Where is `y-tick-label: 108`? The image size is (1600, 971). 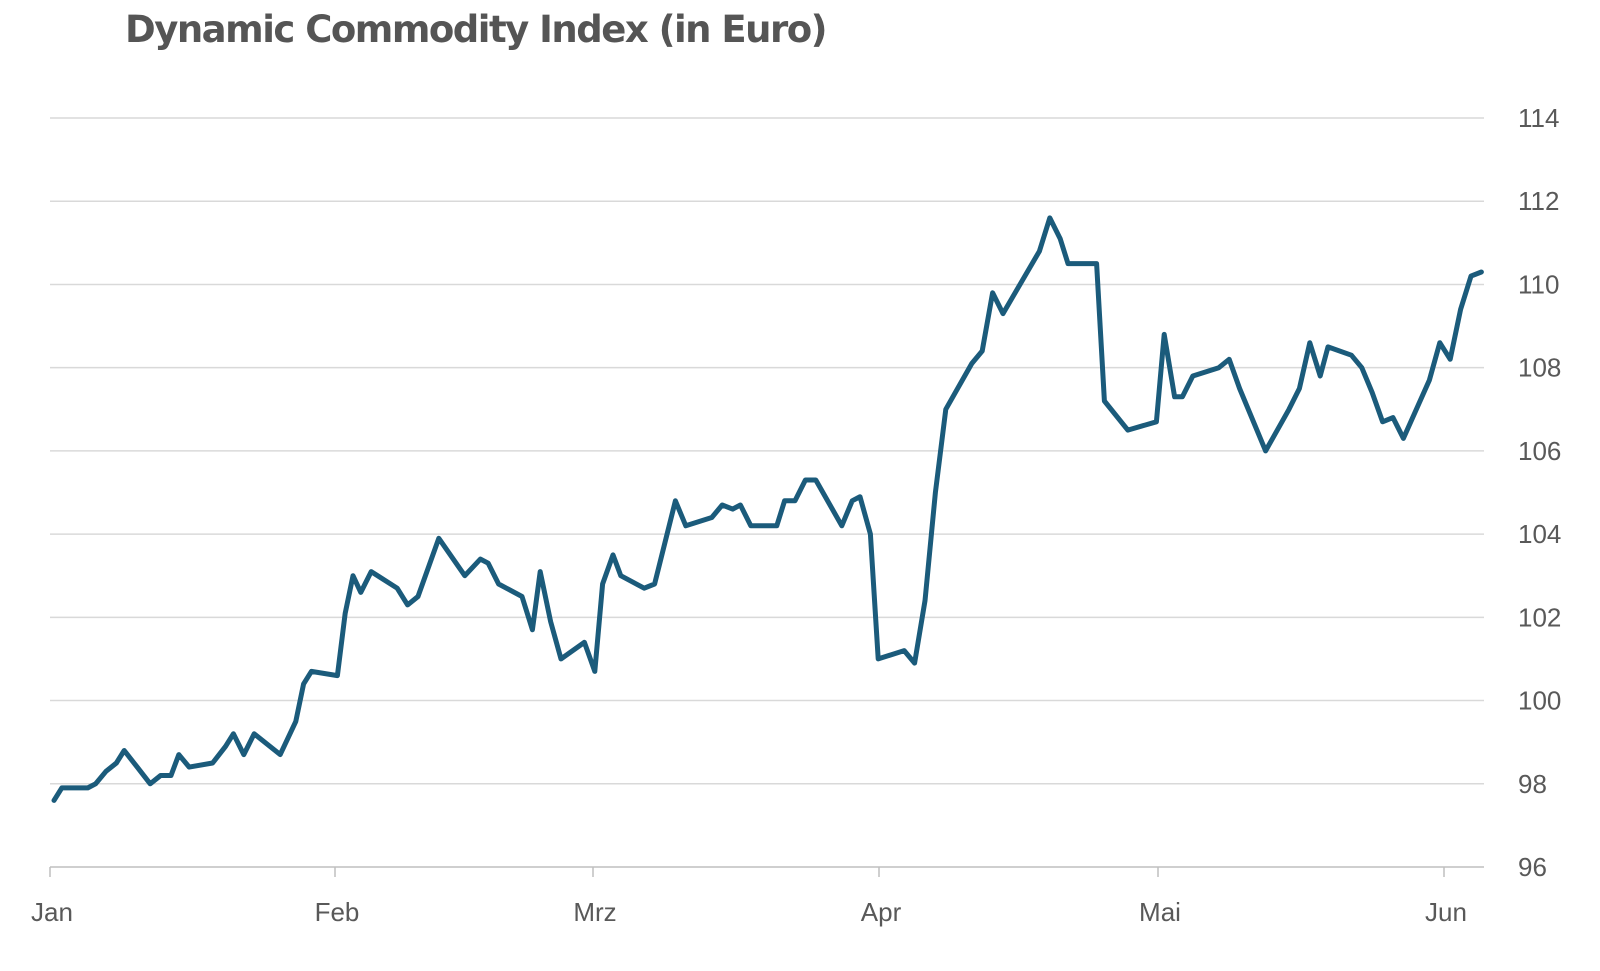 y-tick-label: 108 is located at coordinates (1539, 368).